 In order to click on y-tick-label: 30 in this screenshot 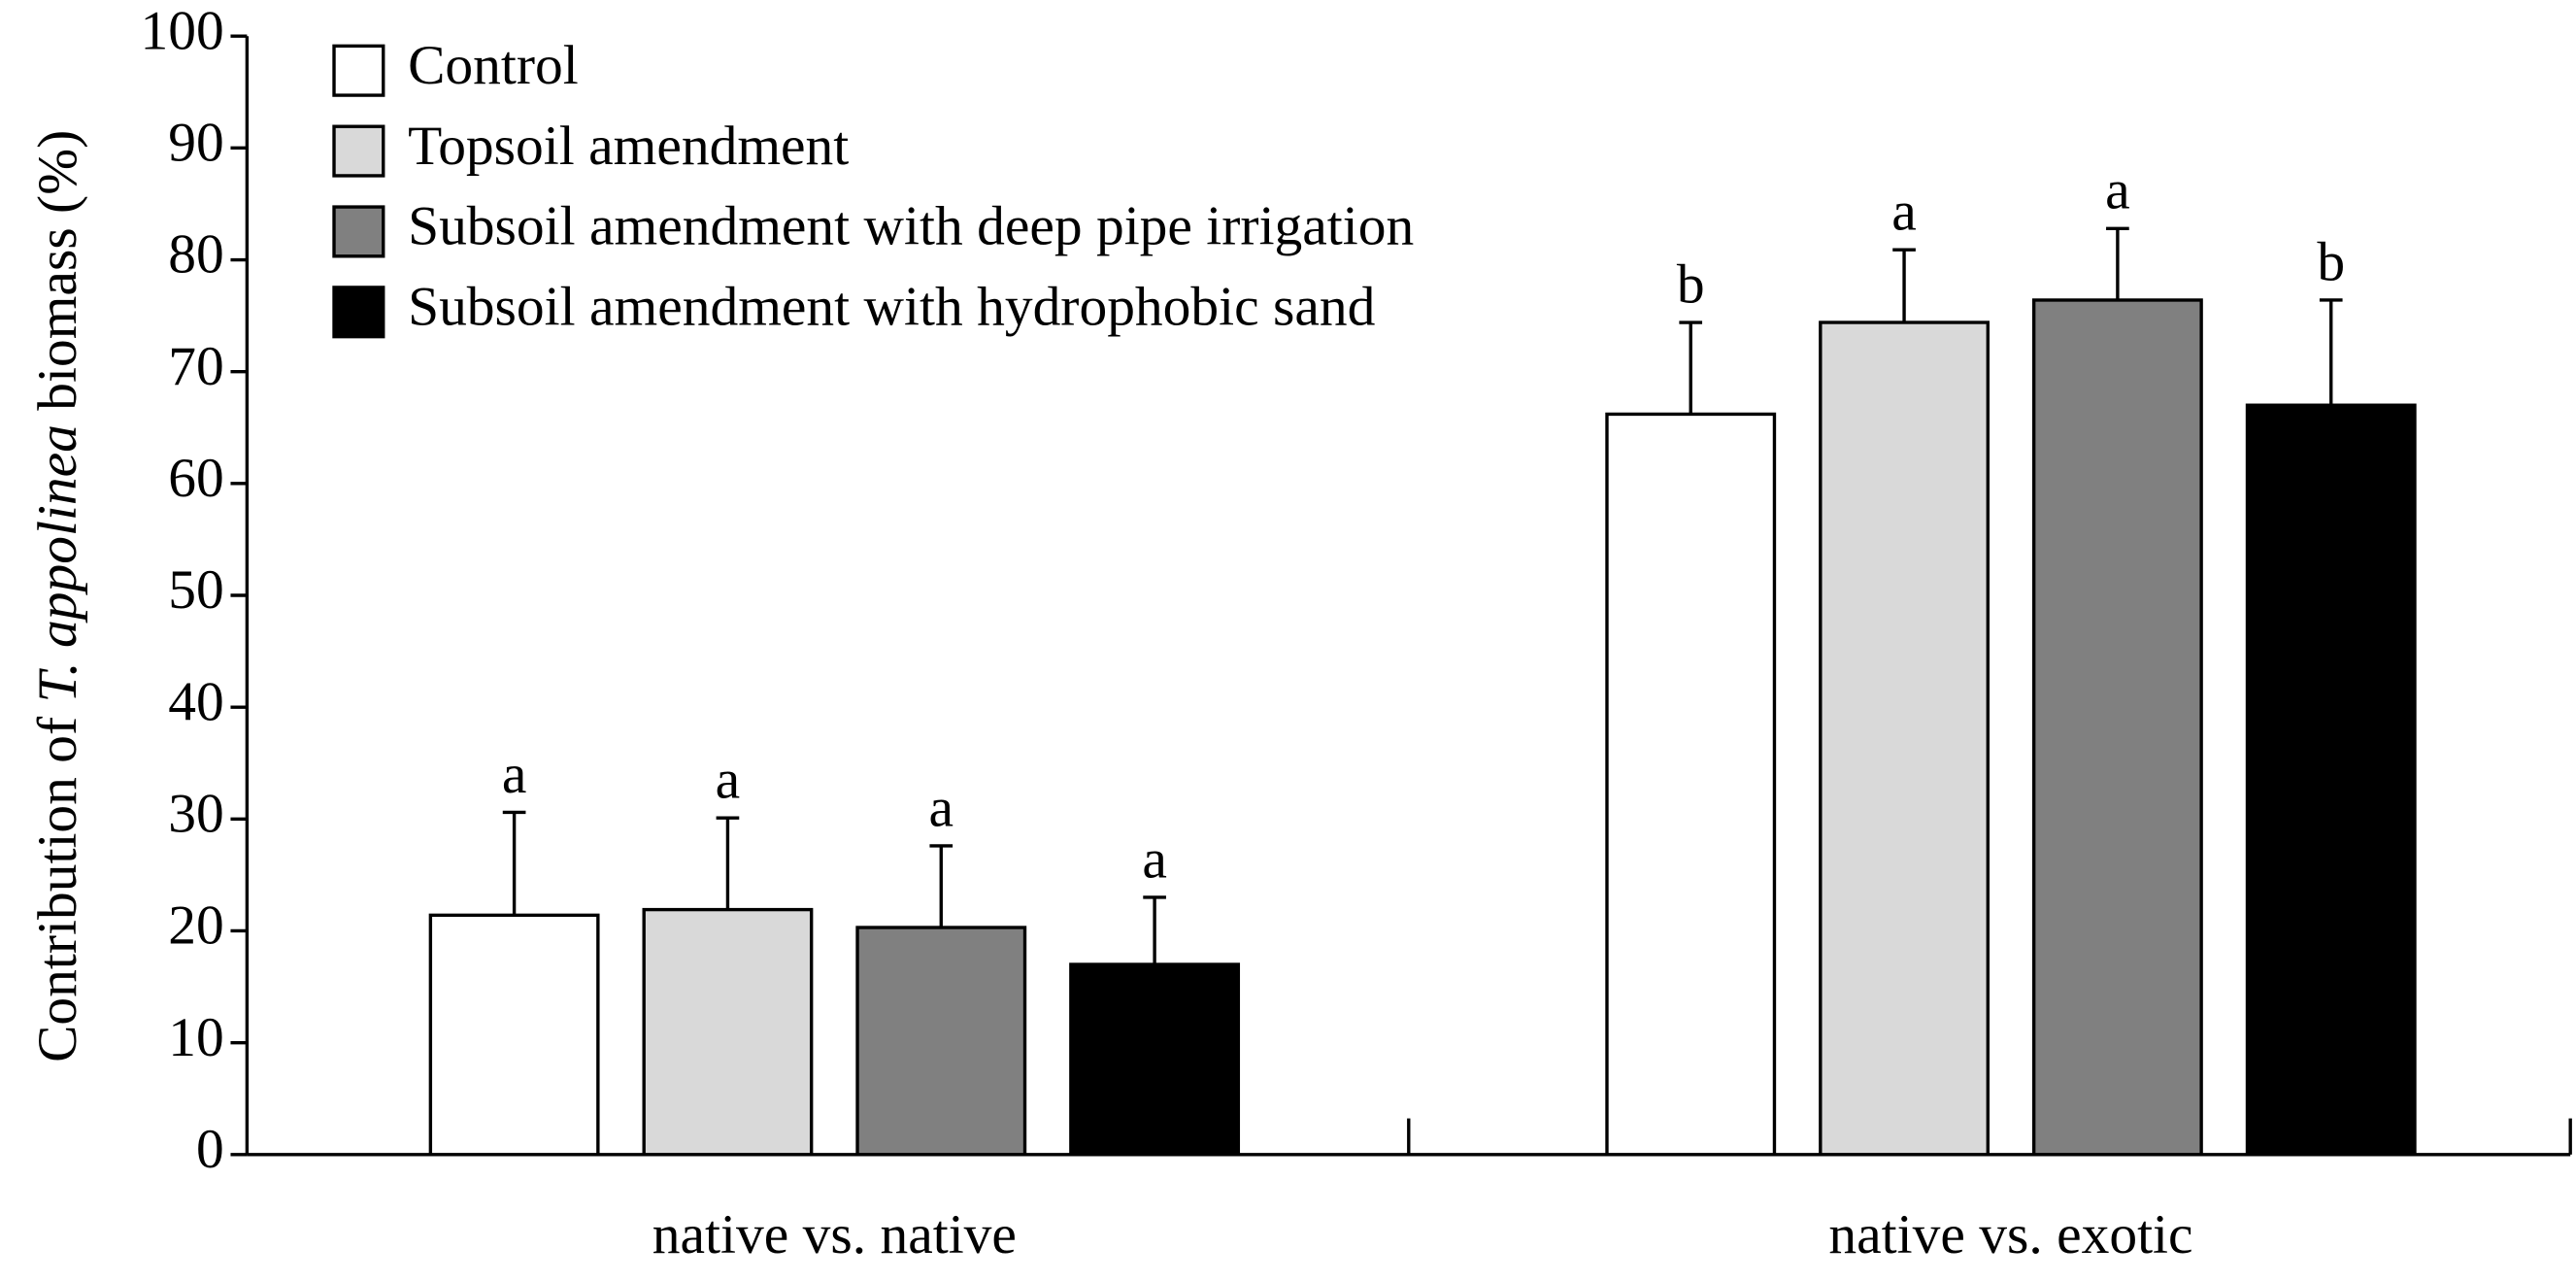, I will do `click(196, 814)`.